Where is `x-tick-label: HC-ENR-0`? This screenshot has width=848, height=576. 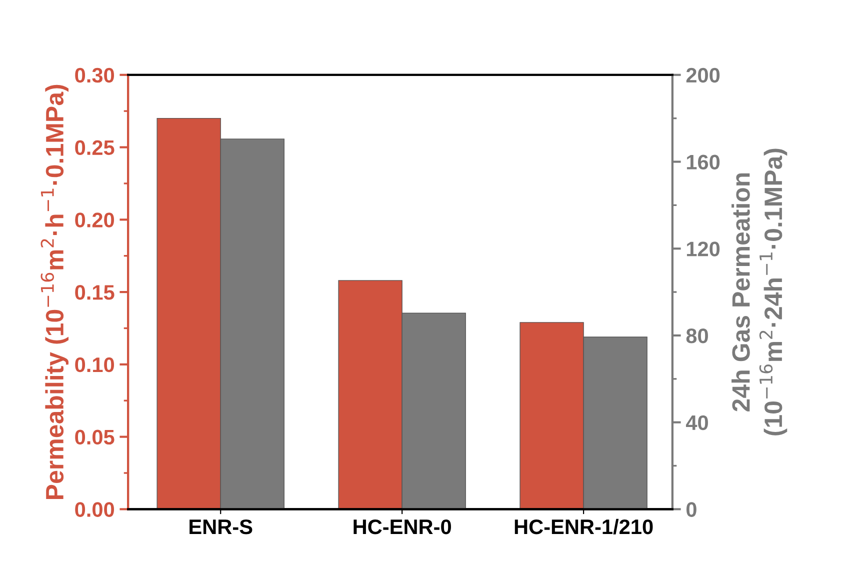 x-tick-label: HC-ENR-0 is located at coordinates (402, 526).